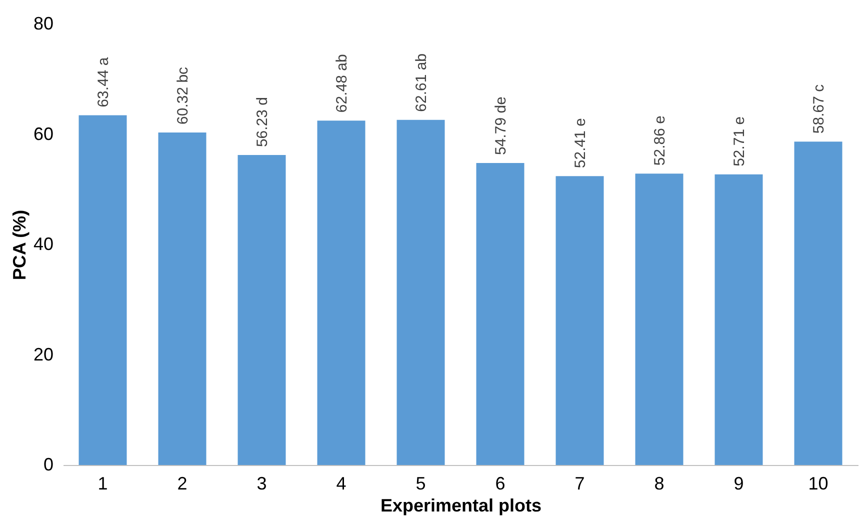  What do you see at coordinates (341, 484) in the screenshot?
I see `x-tick-label: 4` at bounding box center [341, 484].